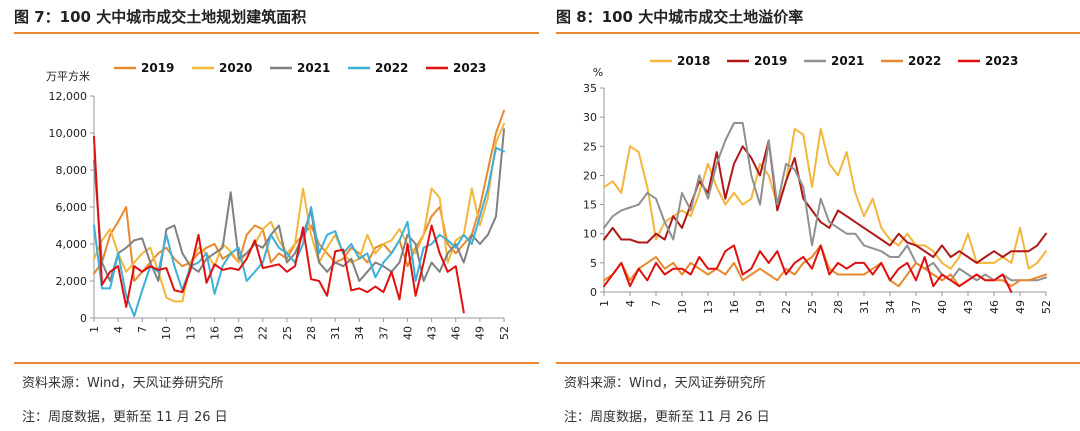 The image size is (1080, 431). What do you see at coordinates (68, 76) in the screenshot?
I see `y-axis-unit-label: 万平方米` at bounding box center [68, 76].